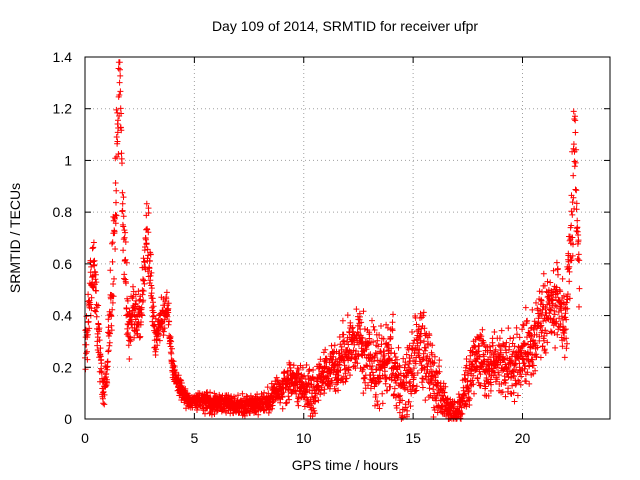 The height and width of the screenshot is (480, 640). Describe the element at coordinates (63, 212) in the screenshot. I see `y-tick-label: 0.8` at that location.